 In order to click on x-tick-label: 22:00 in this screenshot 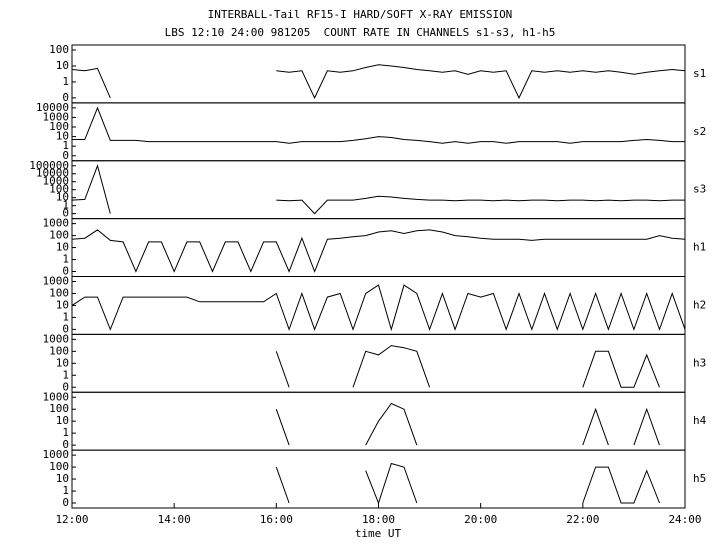, I will do `click(582, 519)`.